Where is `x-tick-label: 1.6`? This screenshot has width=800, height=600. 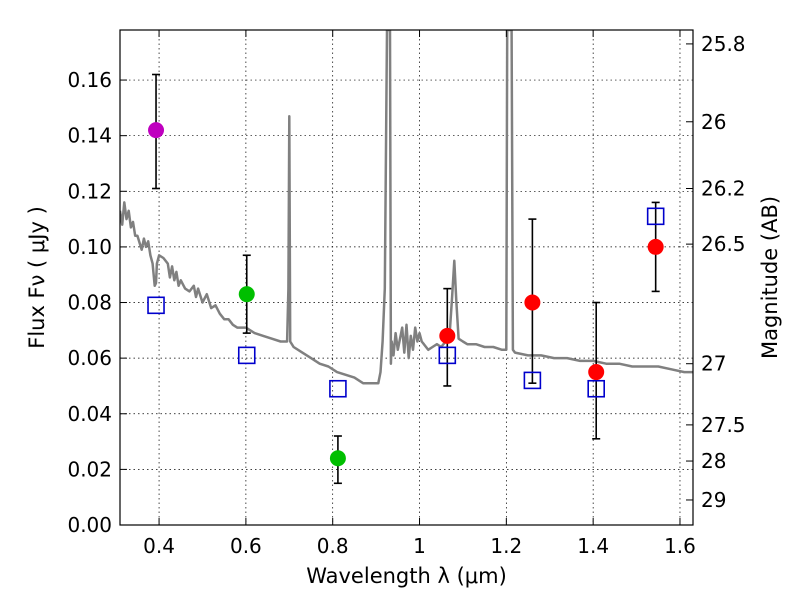 x-tick-label: 1.6 is located at coordinates (680, 546).